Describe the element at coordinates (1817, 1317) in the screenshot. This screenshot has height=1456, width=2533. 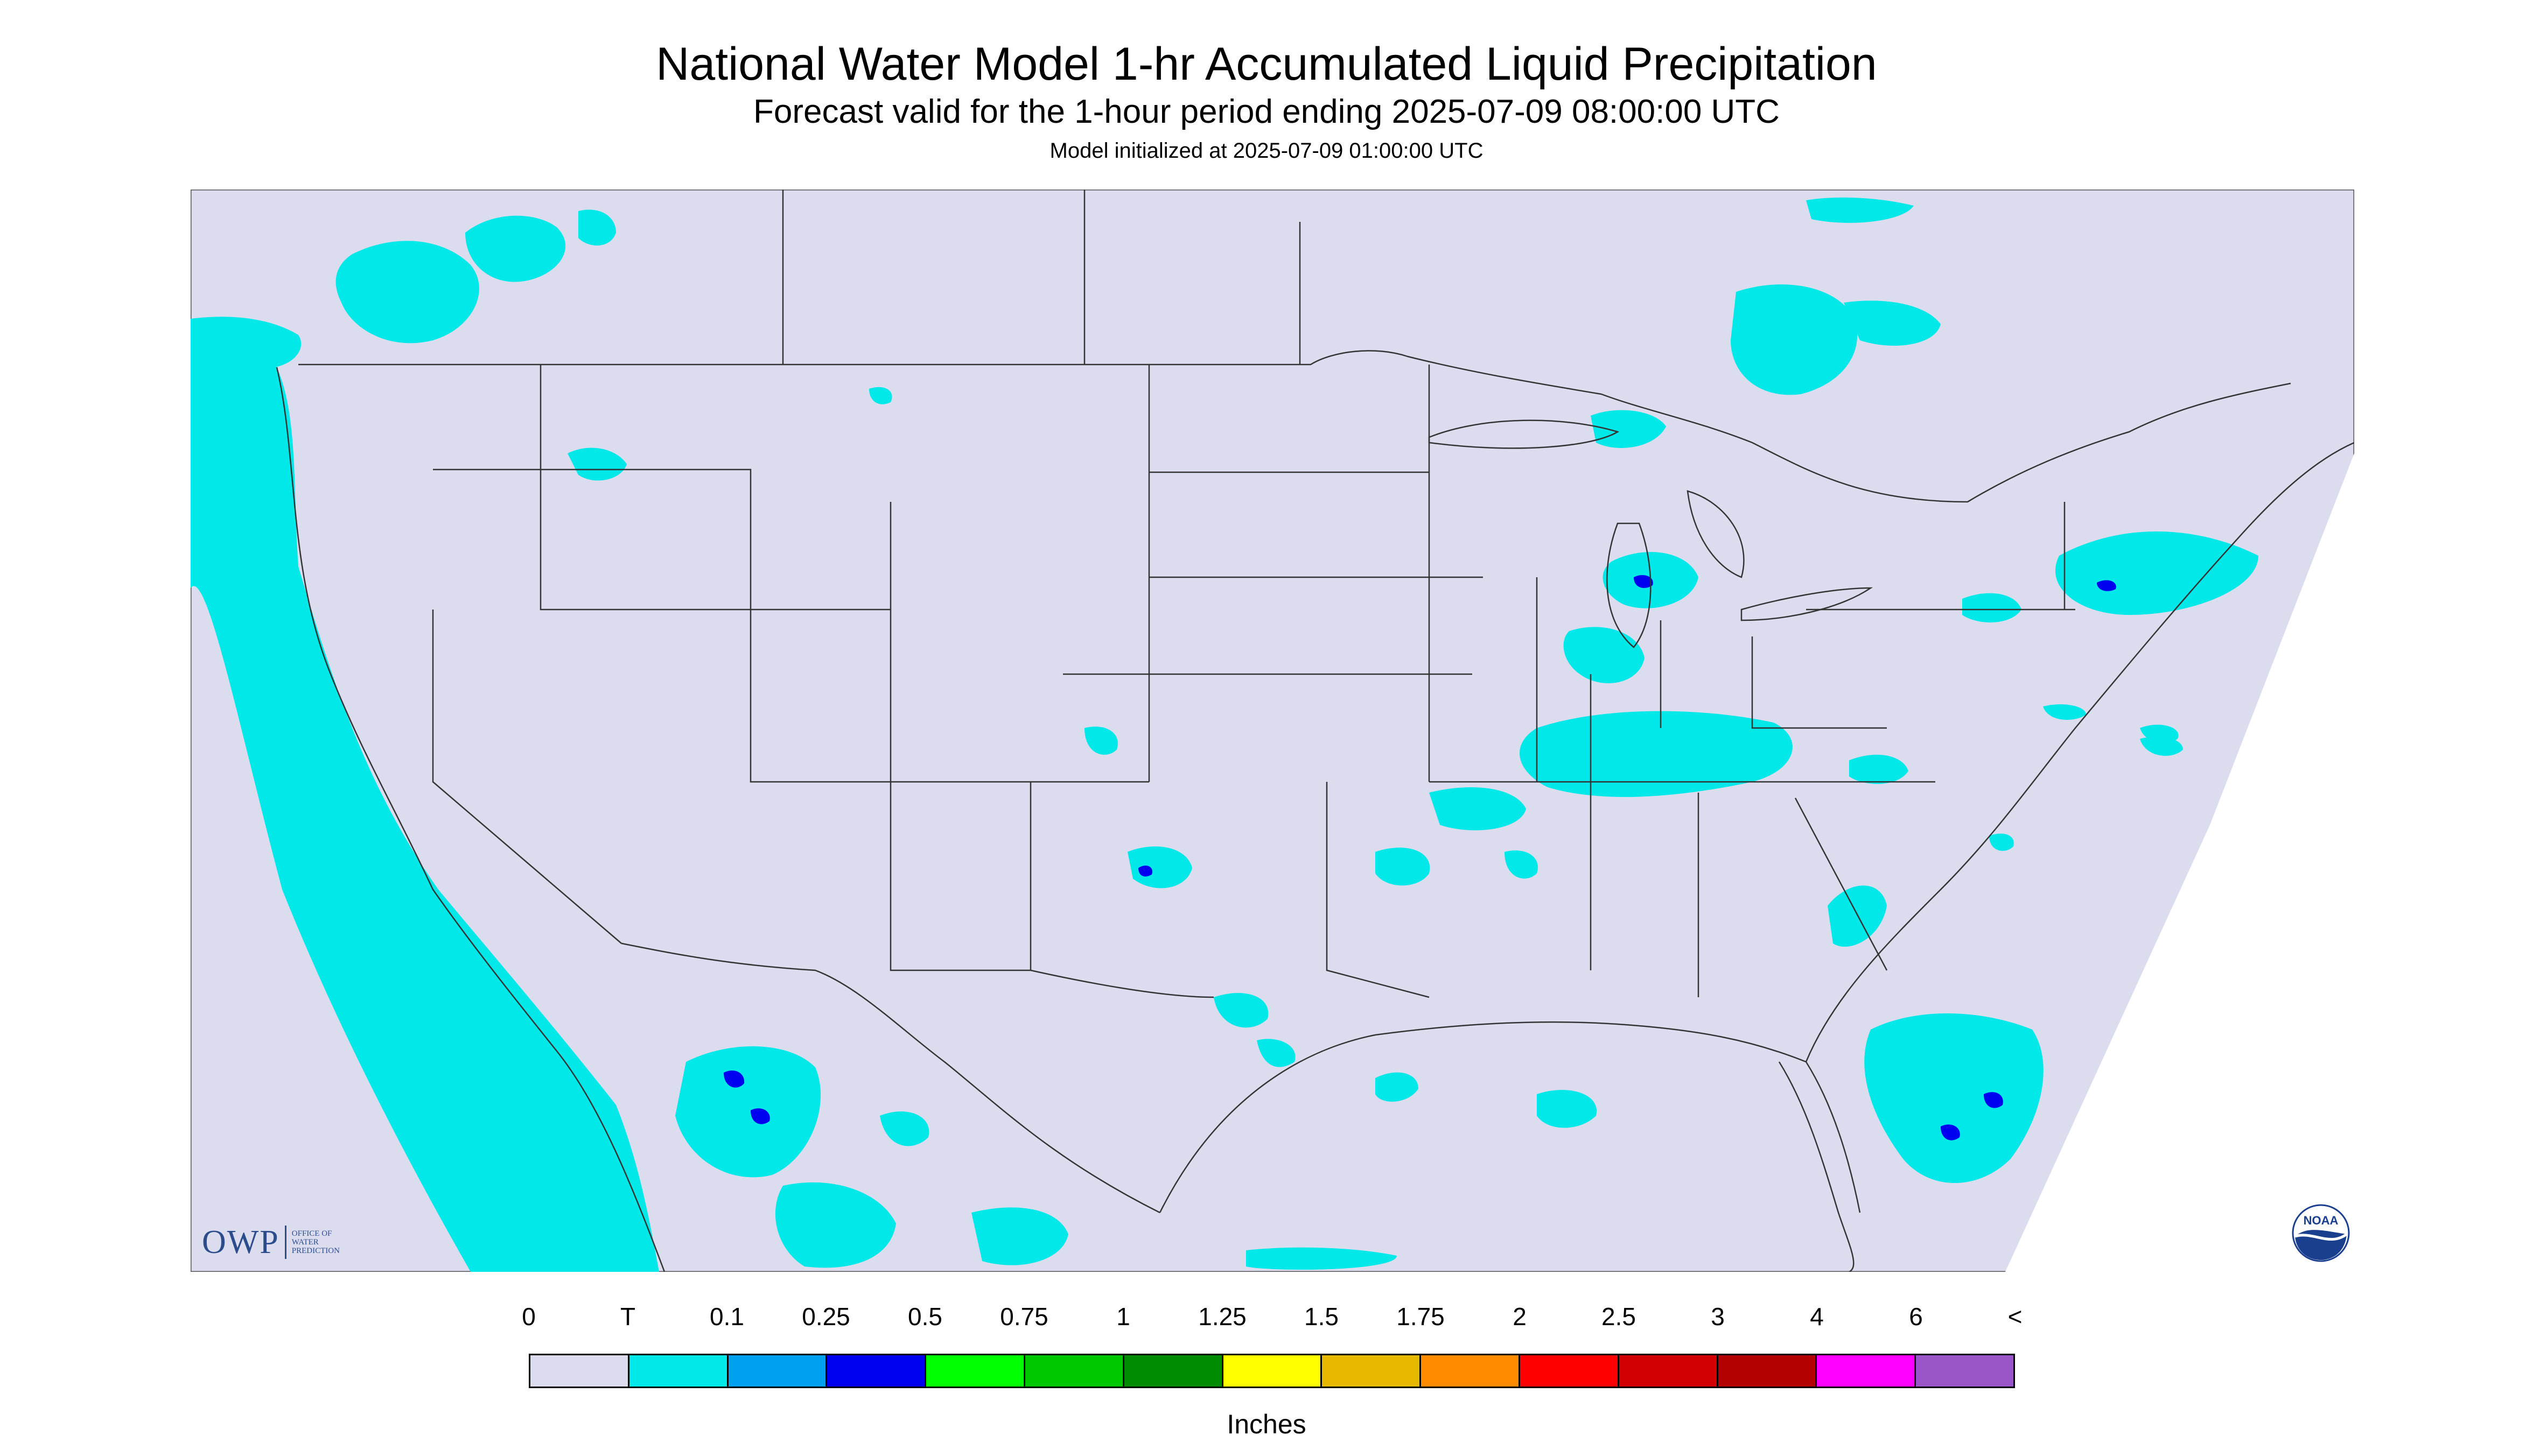
I see `legend-tick-label: 4` at that location.